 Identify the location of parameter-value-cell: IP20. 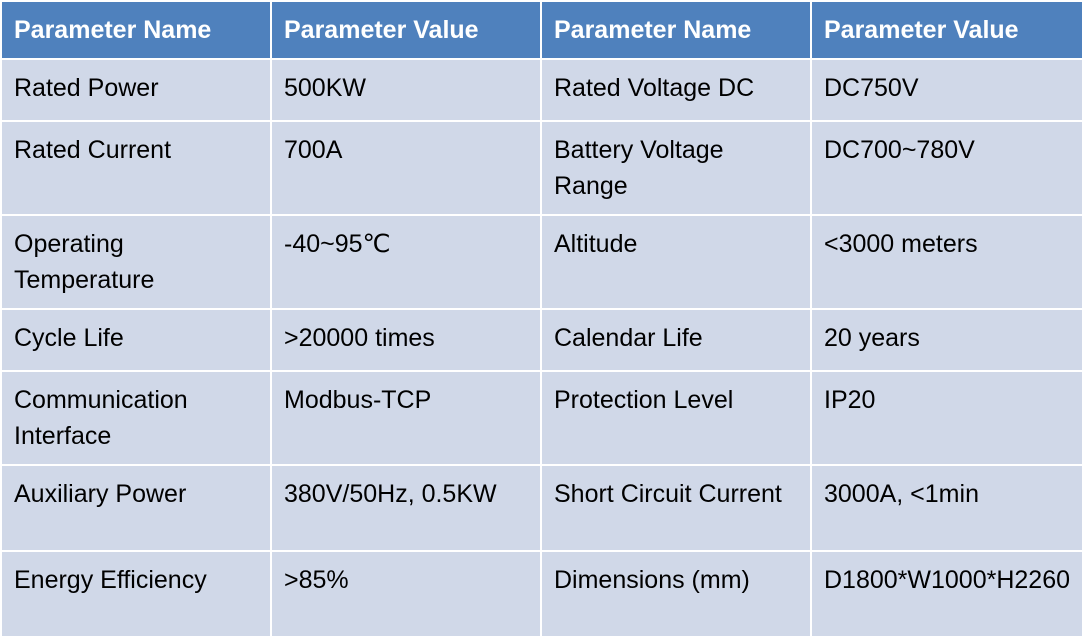
(946, 418).